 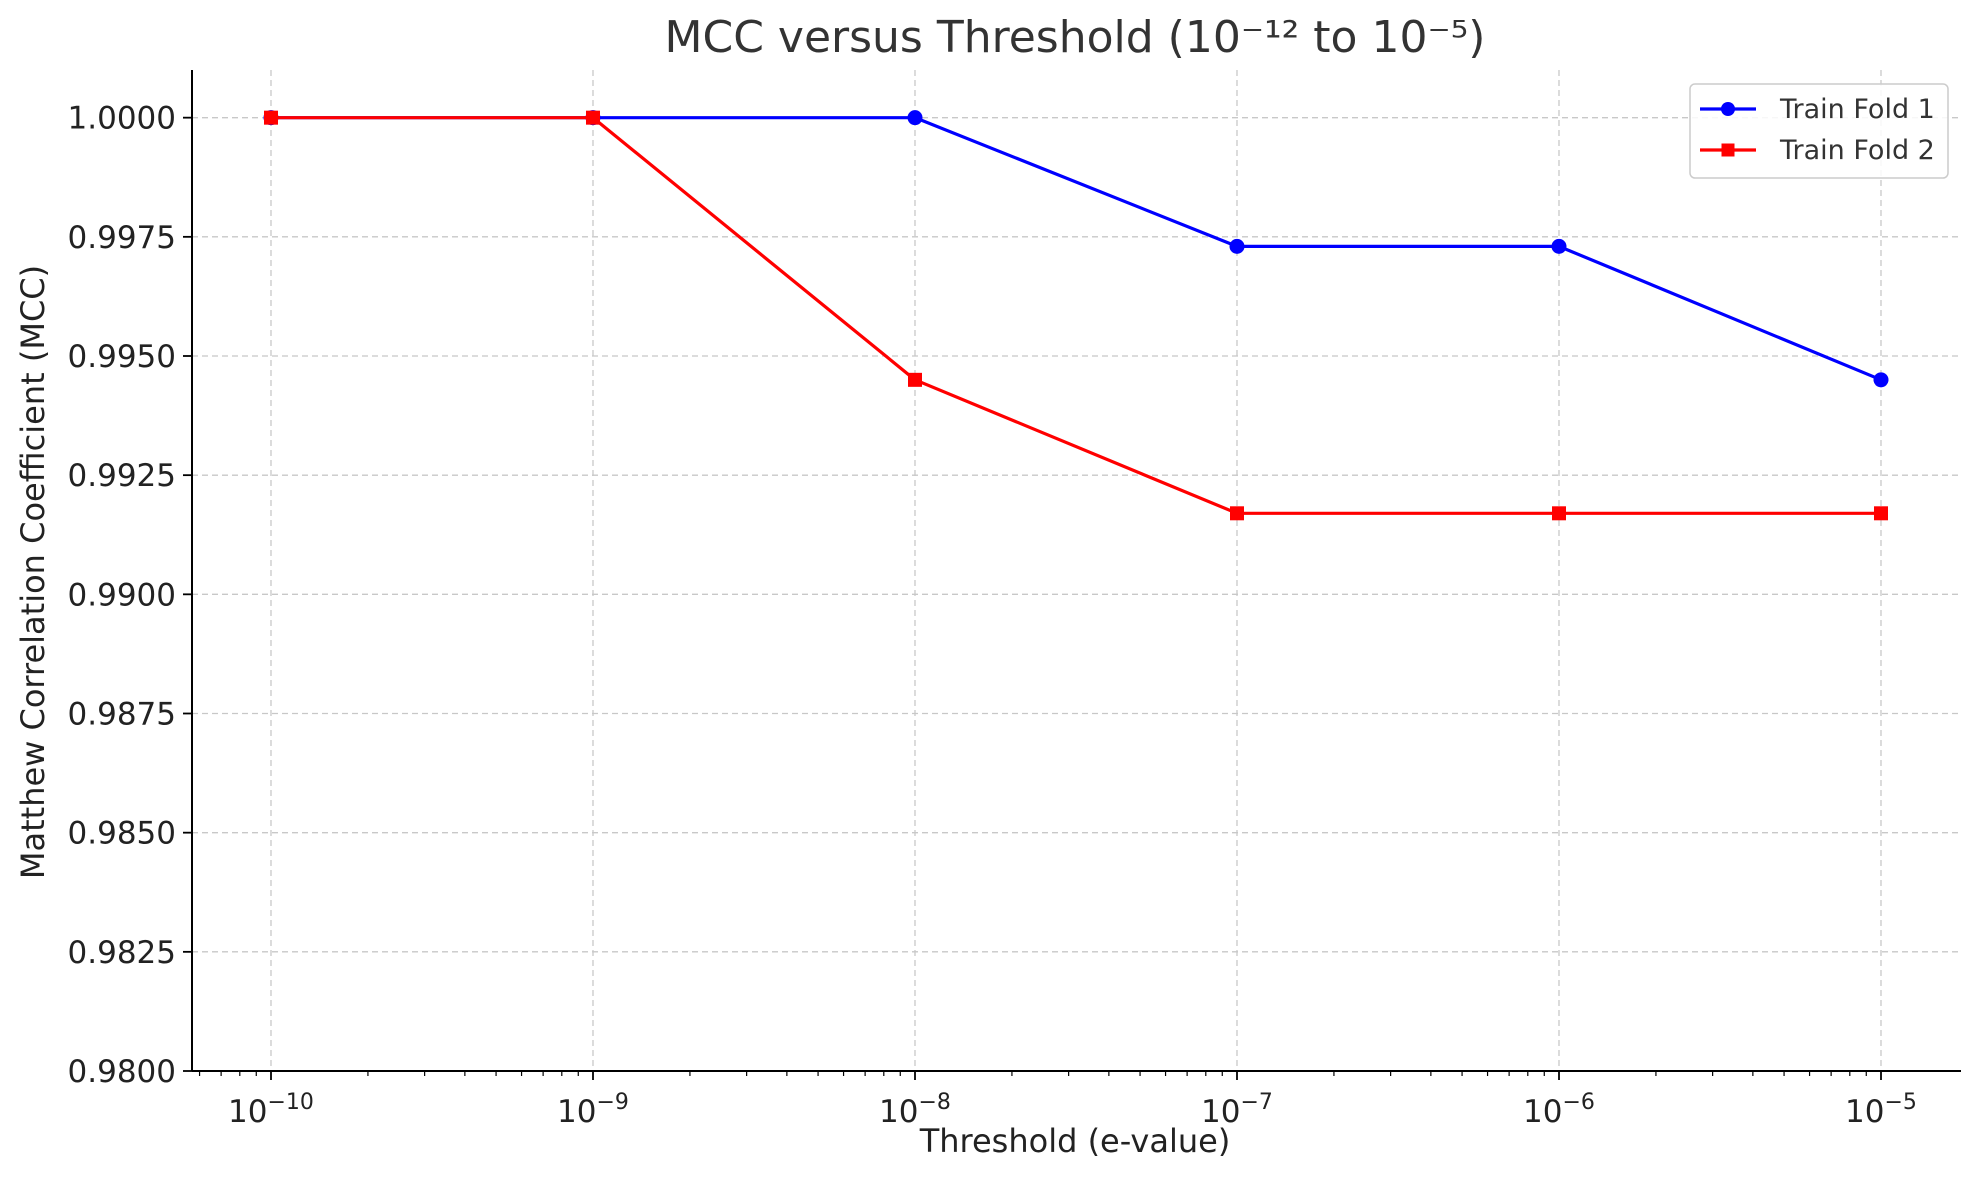 I want to click on x-tick-label: 10⁻⁵, so click(x=1881, y=1110).